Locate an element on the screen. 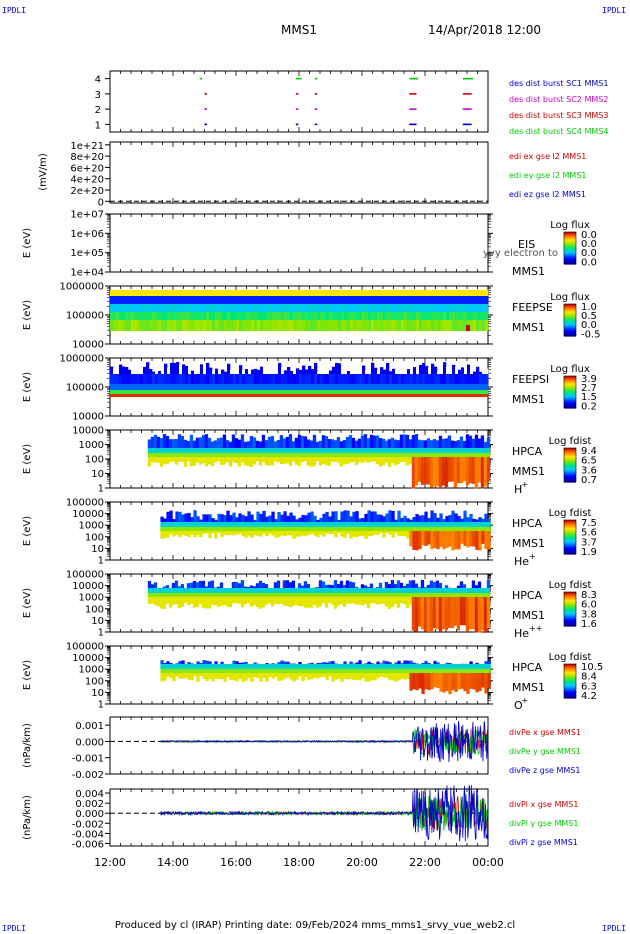 This screenshot has width=630, height=934. divpe-ytick-label: 0.001 is located at coordinates (89, 726).